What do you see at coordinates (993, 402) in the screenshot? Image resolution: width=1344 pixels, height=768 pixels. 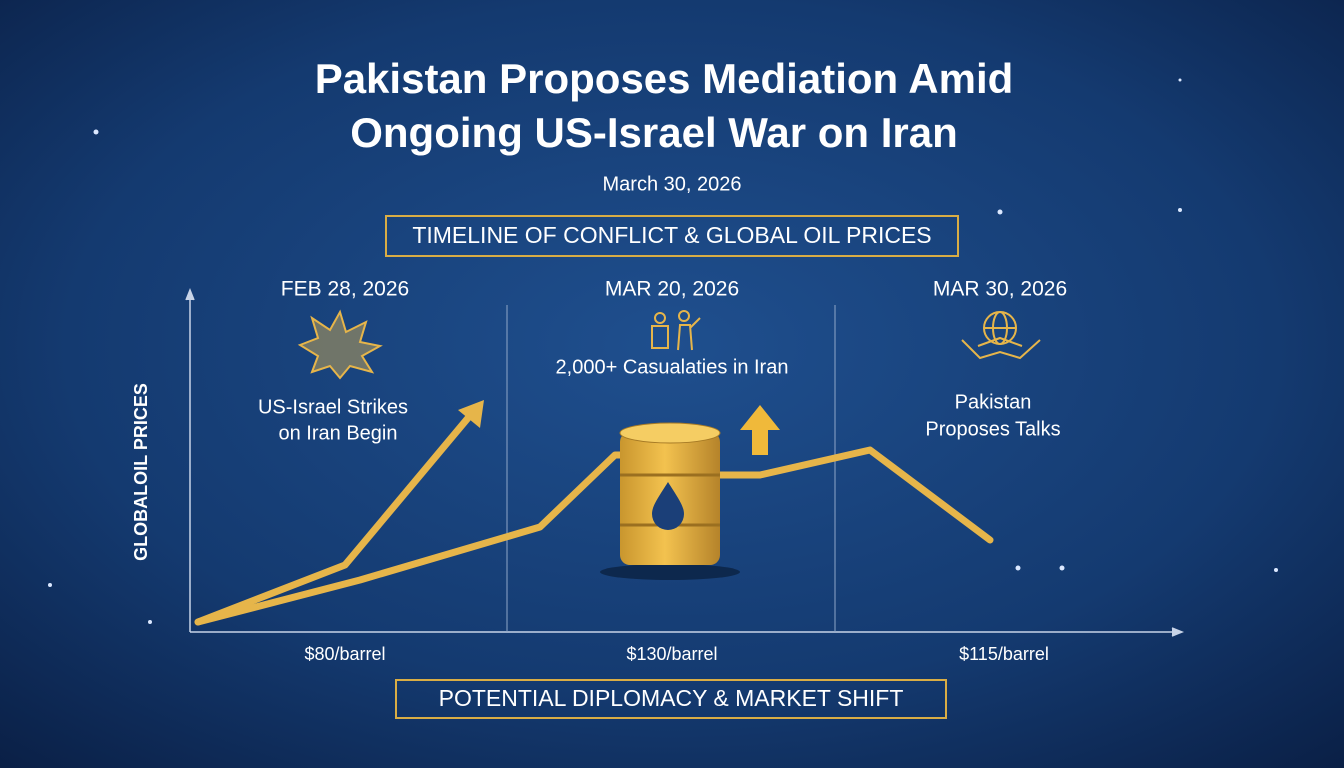 I see `event-label: Pakistan` at bounding box center [993, 402].